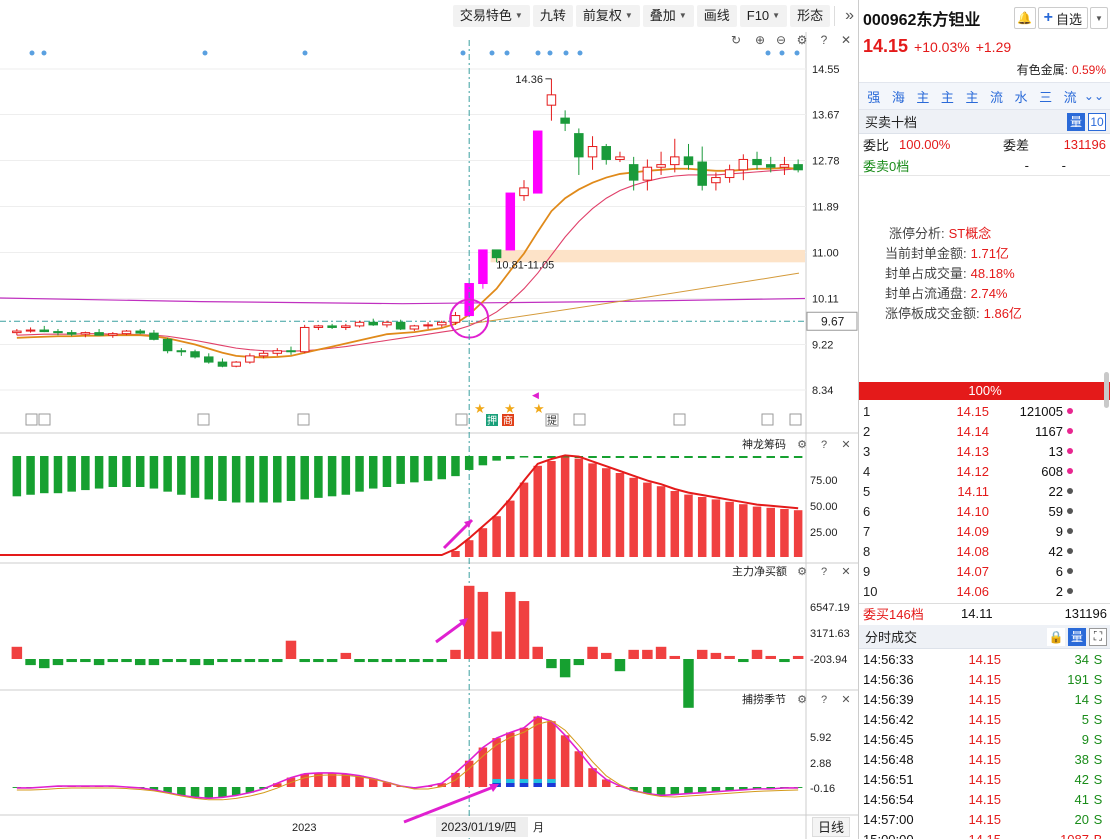 Image resolution: width=1110 pixels, height=839 pixels. Describe the element at coordinates (668, 16) in the screenshot. I see `toolbar-button-3: 叠加 ▼` at that location.